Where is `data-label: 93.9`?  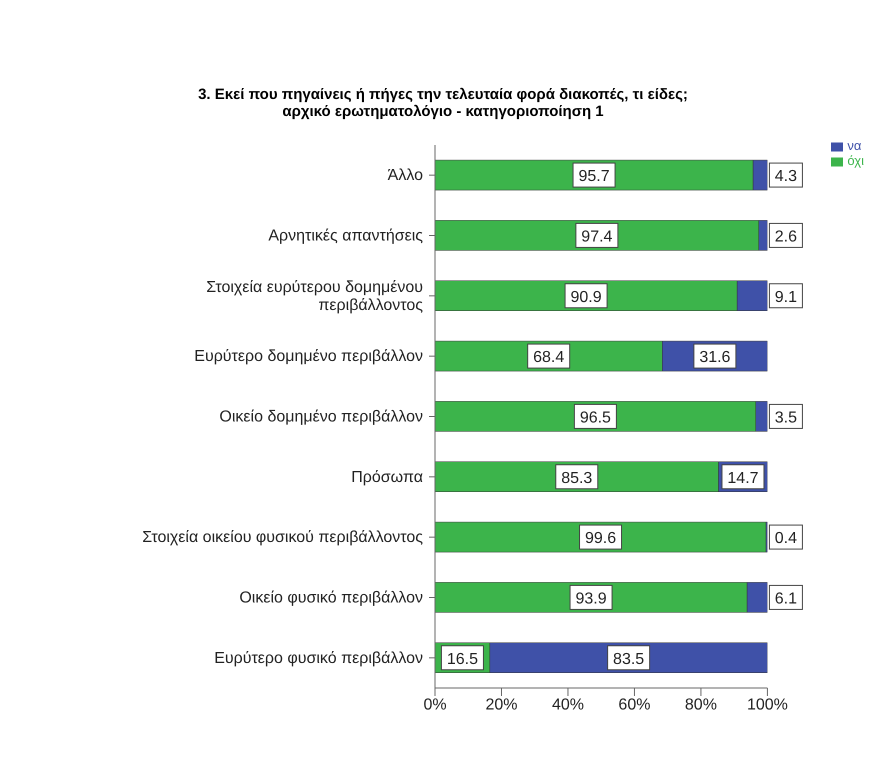
data-label: 93.9 is located at coordinates (591, 599).